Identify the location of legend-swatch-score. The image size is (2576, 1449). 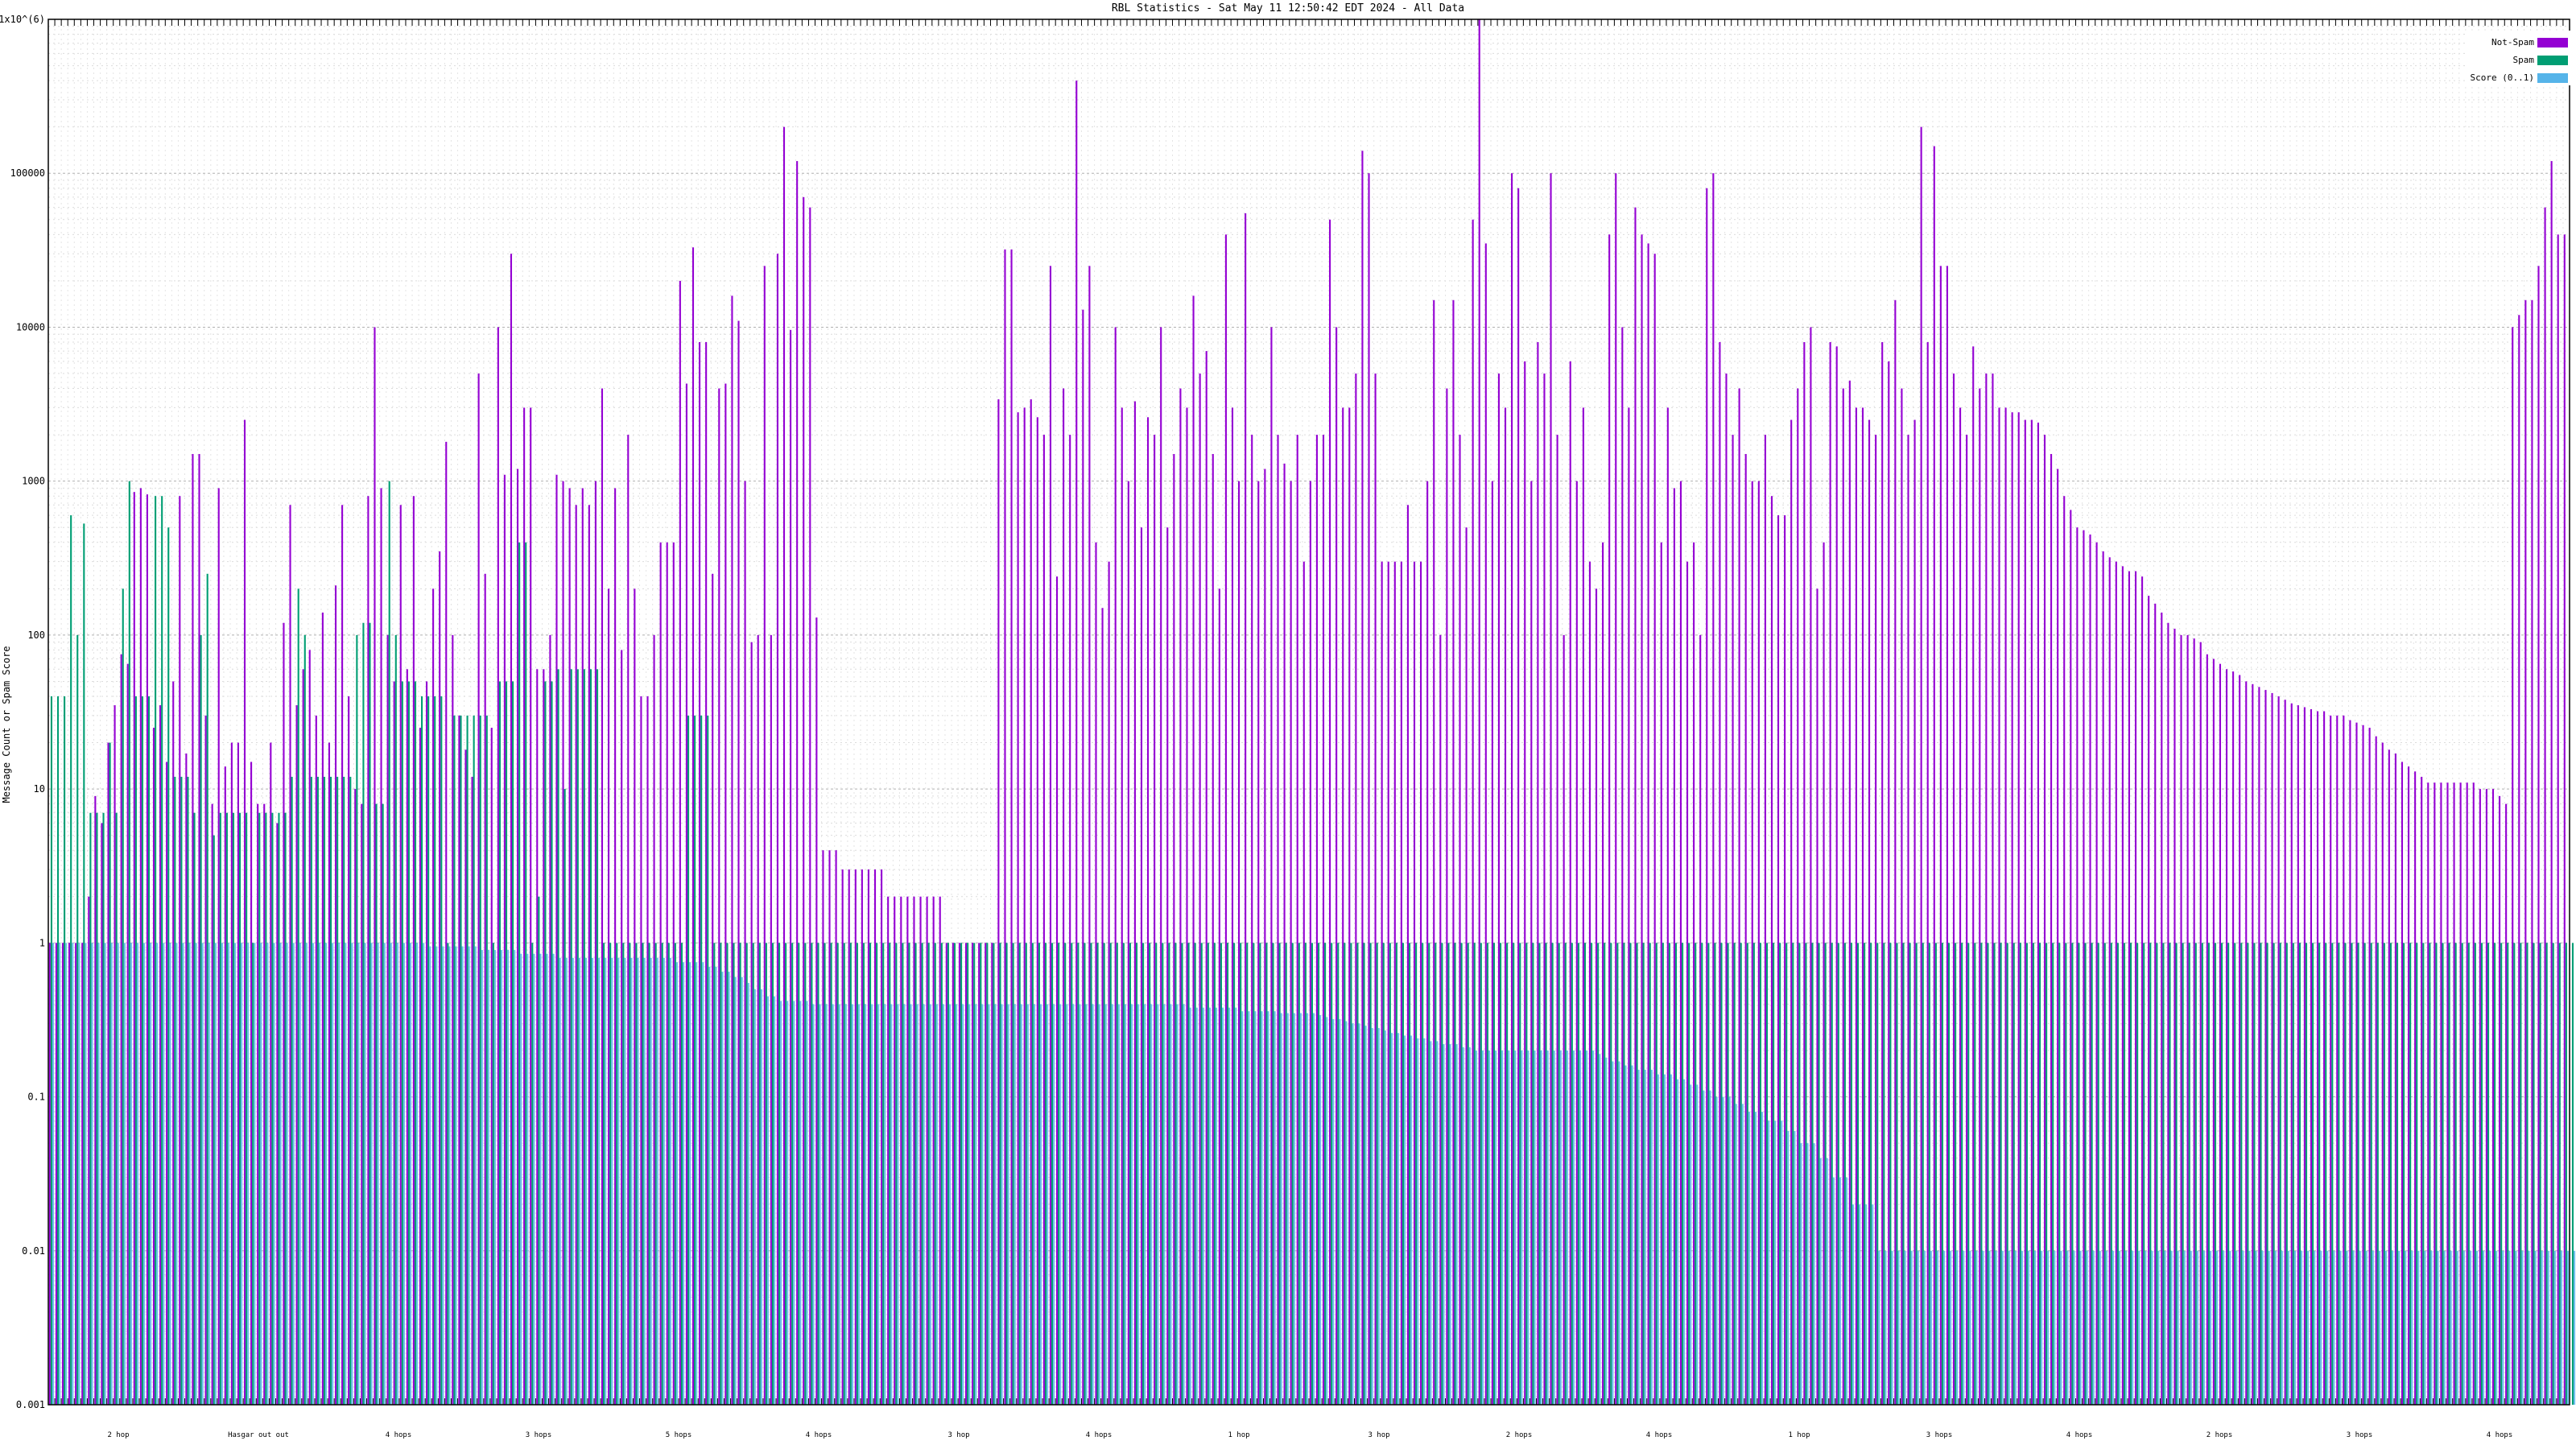
(2552, 78).